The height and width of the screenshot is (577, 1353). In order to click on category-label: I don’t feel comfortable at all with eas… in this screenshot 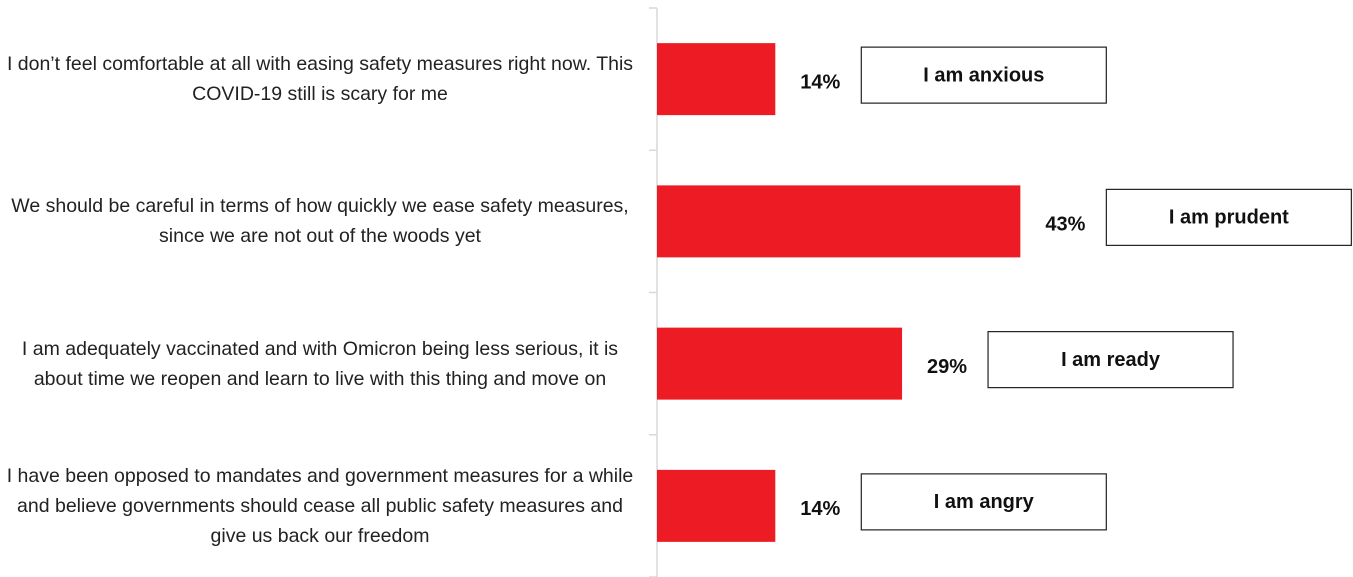, I will do `click(320, 79)`.